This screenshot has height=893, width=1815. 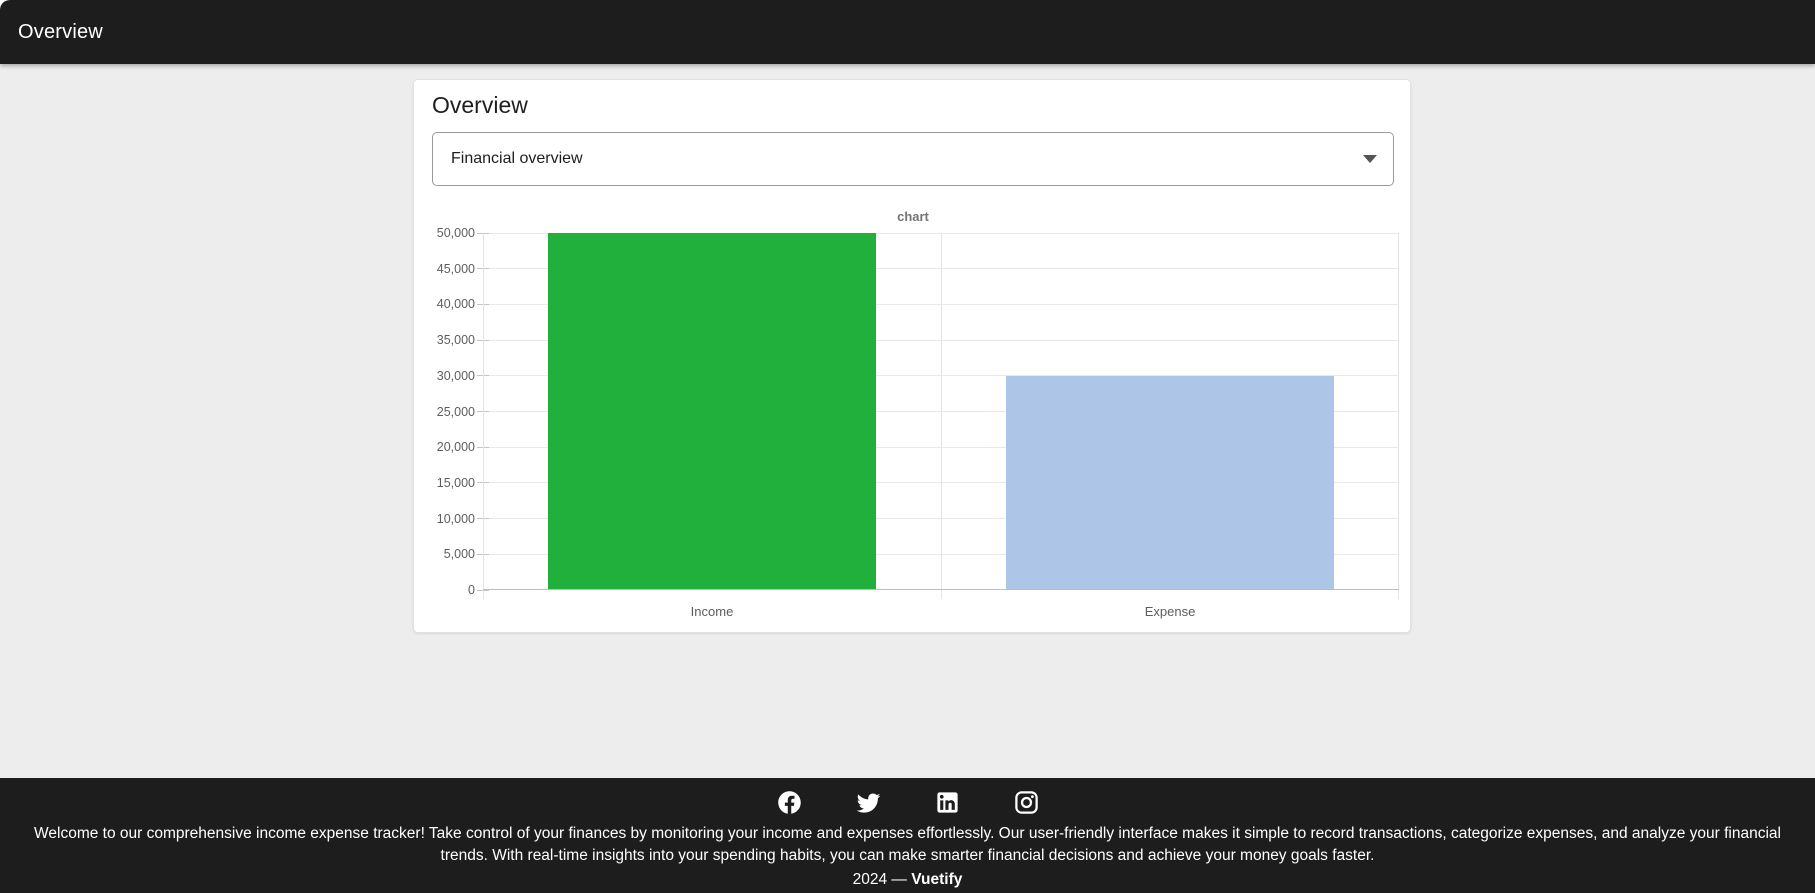 I want to click on y-axis-label: 25,000, so click(x=455, y=411).